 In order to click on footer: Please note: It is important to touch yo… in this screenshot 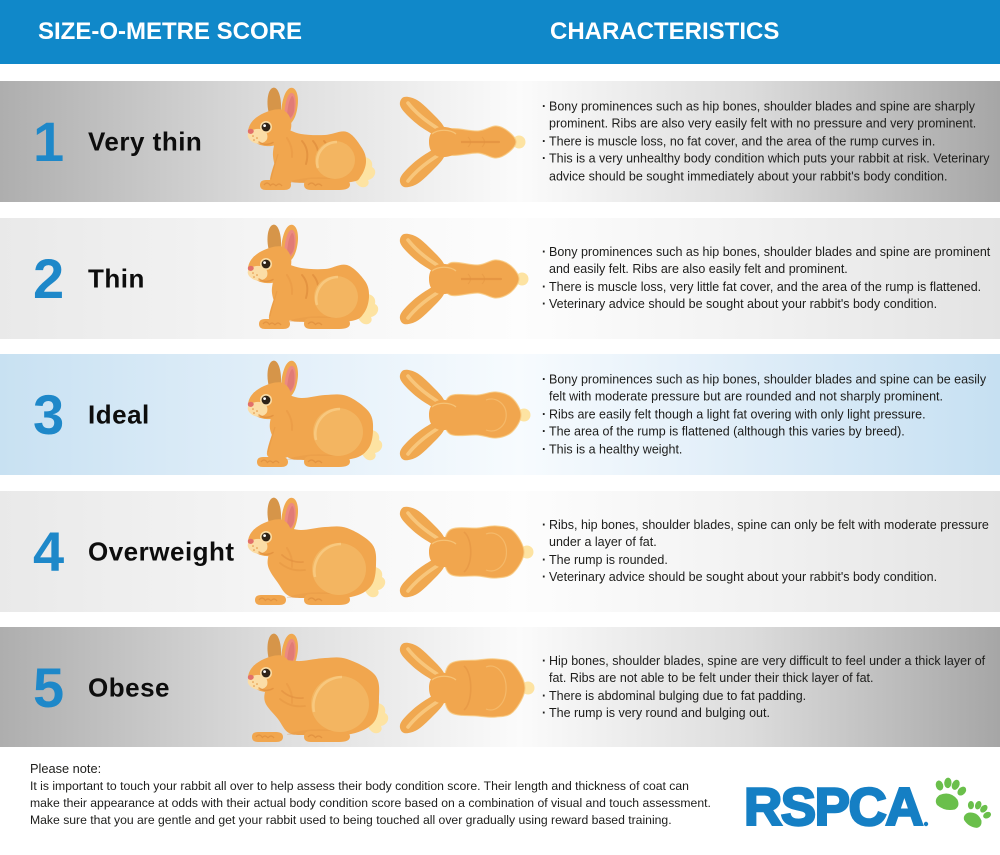, I will do `click(500, 801)`.